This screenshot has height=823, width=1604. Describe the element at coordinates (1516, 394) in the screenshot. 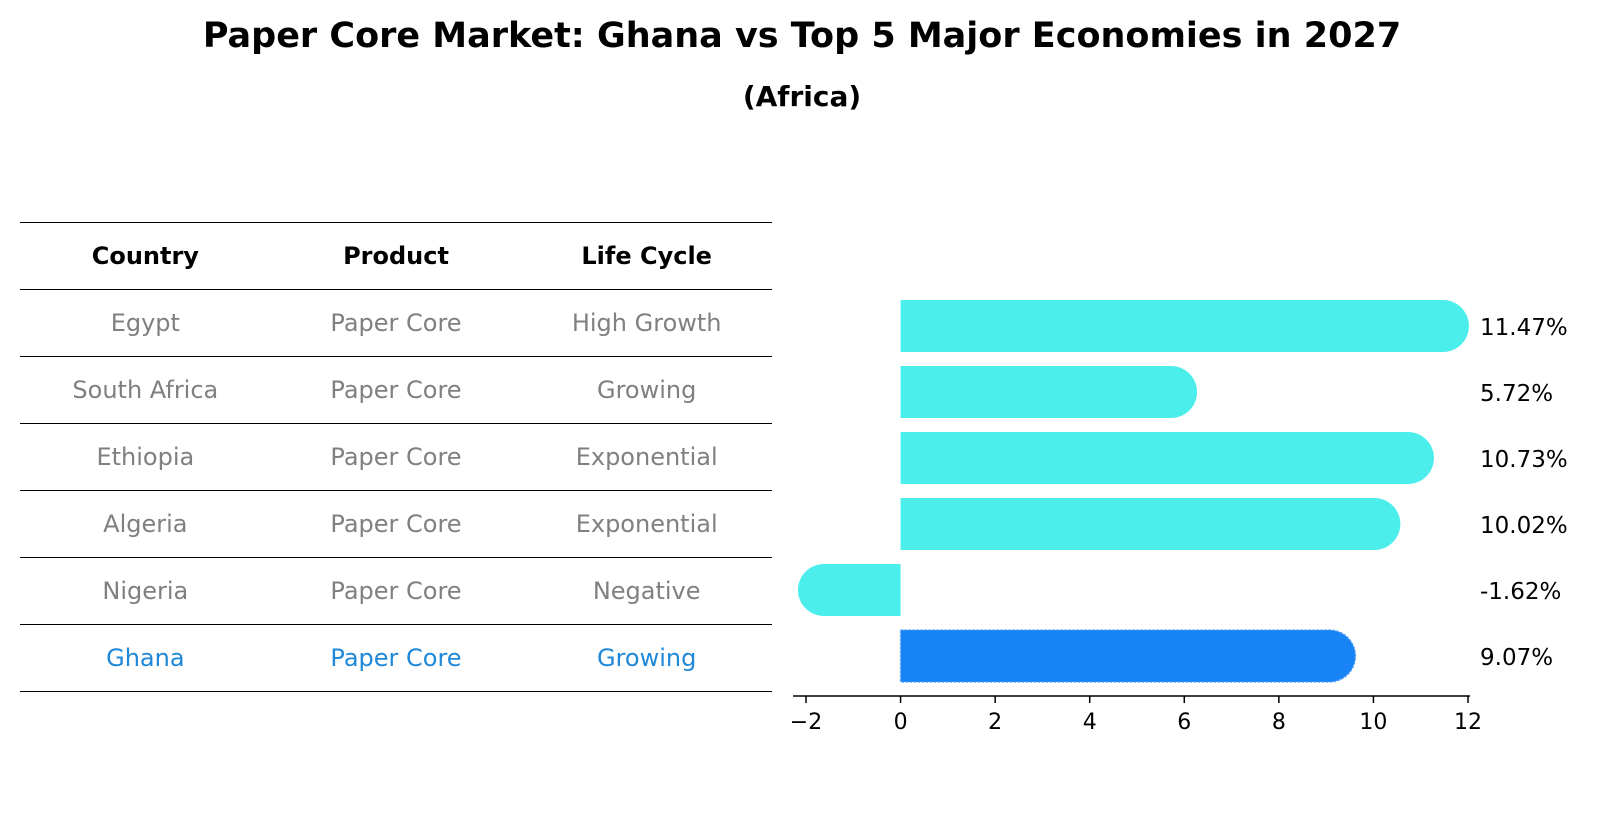

I see `value-label-south-africa: 5.72%` at that location.